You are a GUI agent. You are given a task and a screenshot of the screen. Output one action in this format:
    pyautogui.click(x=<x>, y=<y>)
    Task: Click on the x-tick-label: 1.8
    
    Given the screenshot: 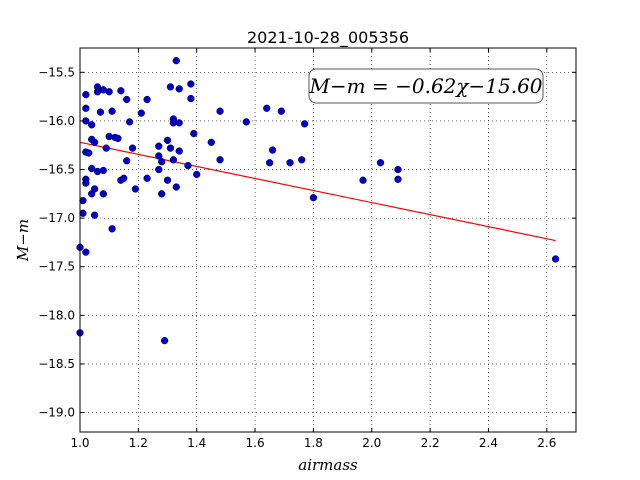 What is the action you would take?
    pyautogui.click(x=313, y=443)
    